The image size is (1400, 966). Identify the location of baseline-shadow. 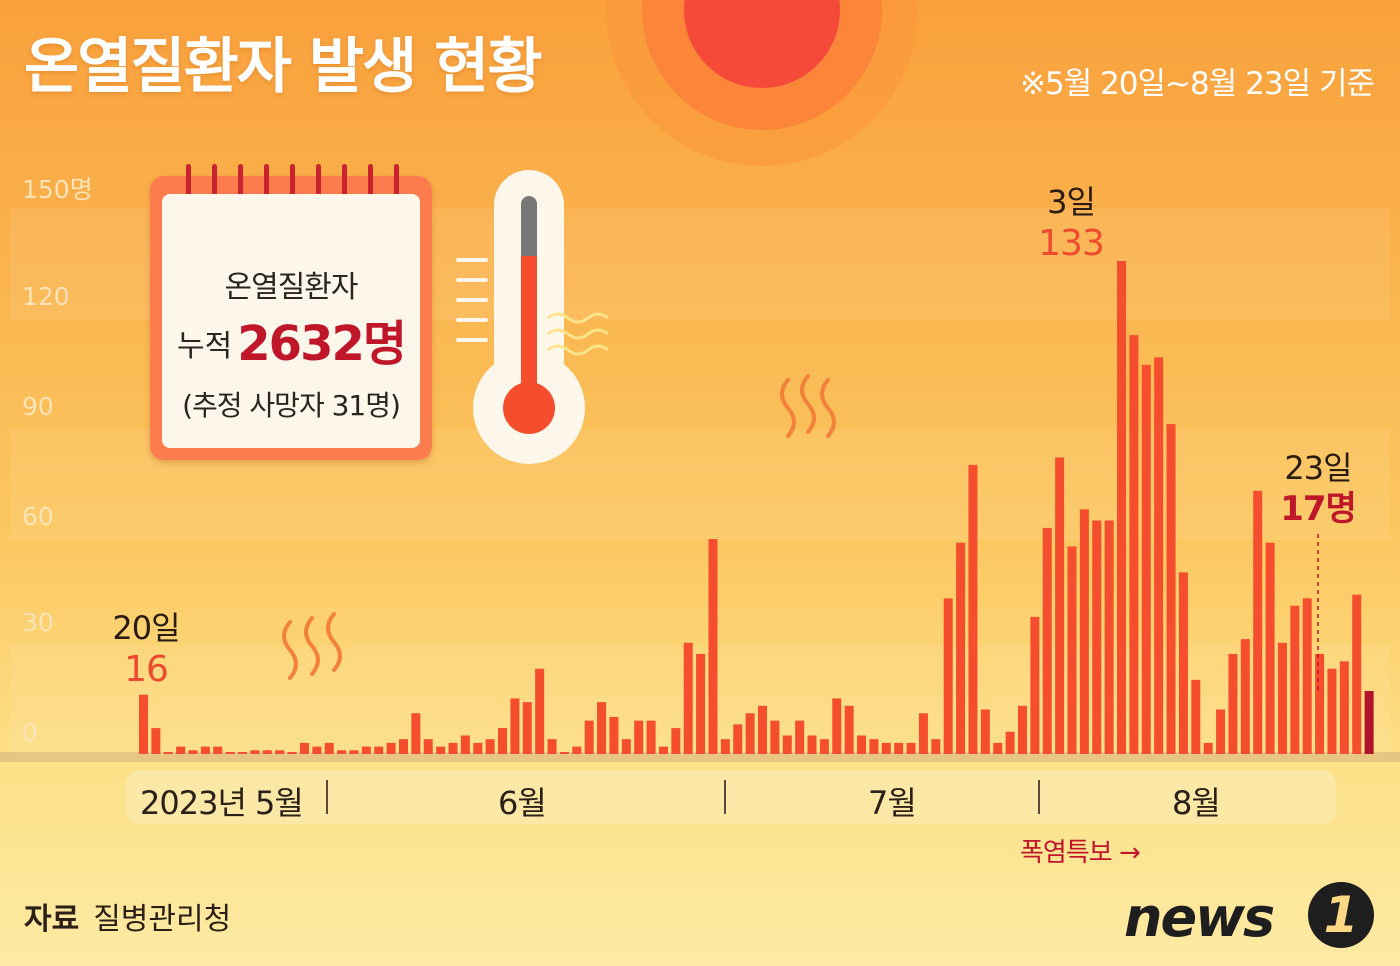
(700, 757).